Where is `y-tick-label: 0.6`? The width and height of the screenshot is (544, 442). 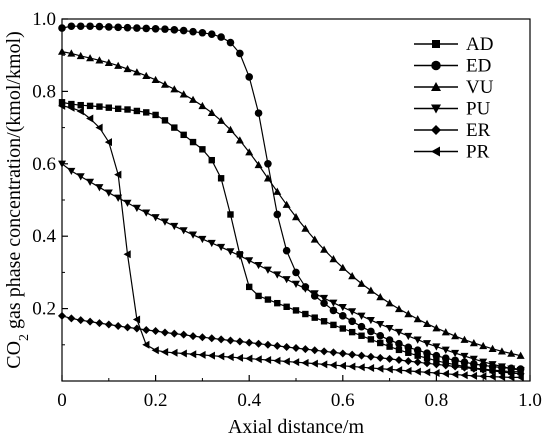
y-tick-label: 0.6 is located at coordinates (44, 164).